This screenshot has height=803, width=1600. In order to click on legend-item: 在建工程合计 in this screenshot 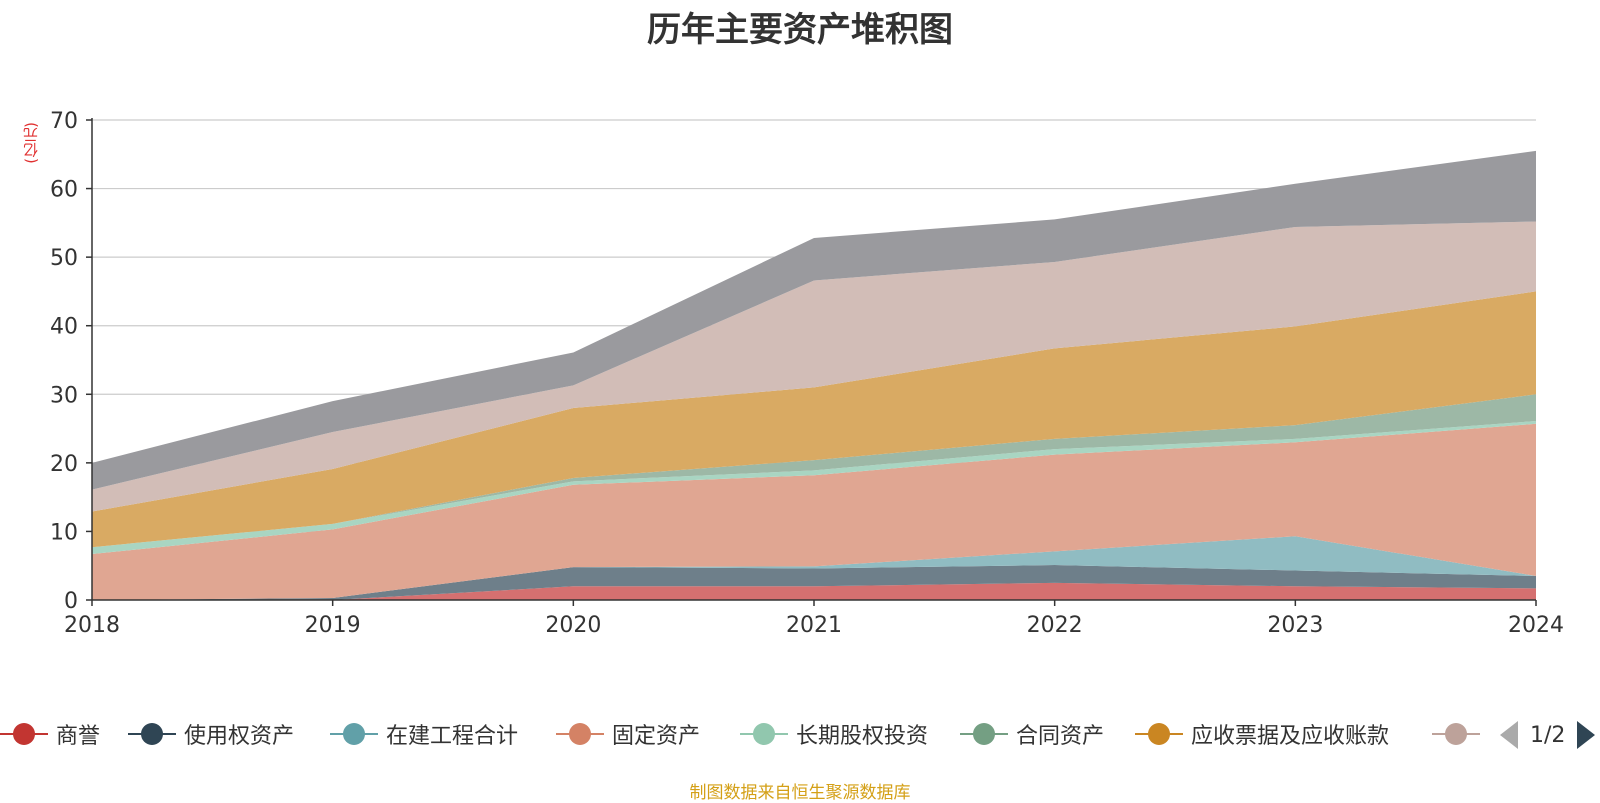, I will do `click(424, 734)`.